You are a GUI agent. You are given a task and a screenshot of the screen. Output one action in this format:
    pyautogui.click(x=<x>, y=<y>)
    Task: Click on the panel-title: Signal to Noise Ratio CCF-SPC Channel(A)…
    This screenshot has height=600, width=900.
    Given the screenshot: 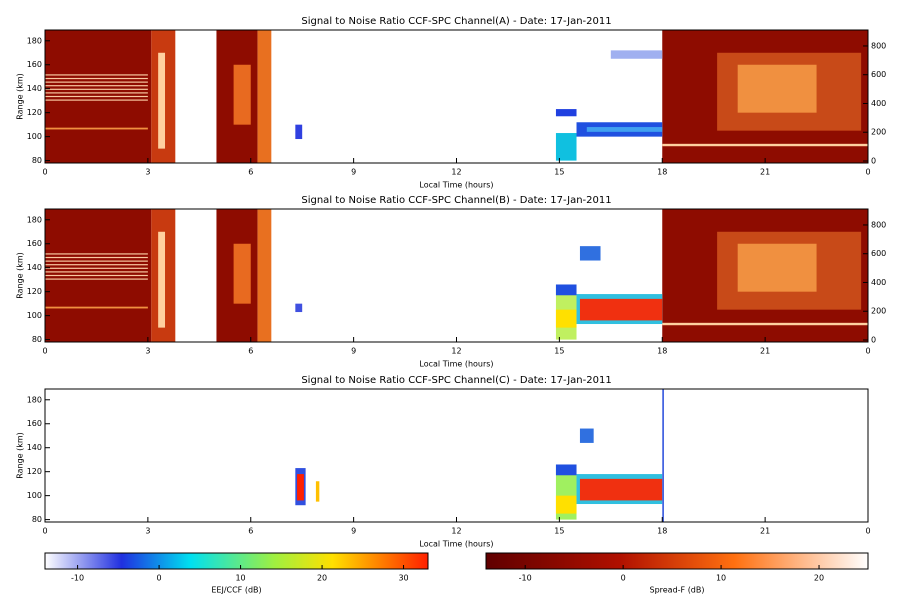 What is the action you would take?
    pyautogui.click(x=456, y=21)
    